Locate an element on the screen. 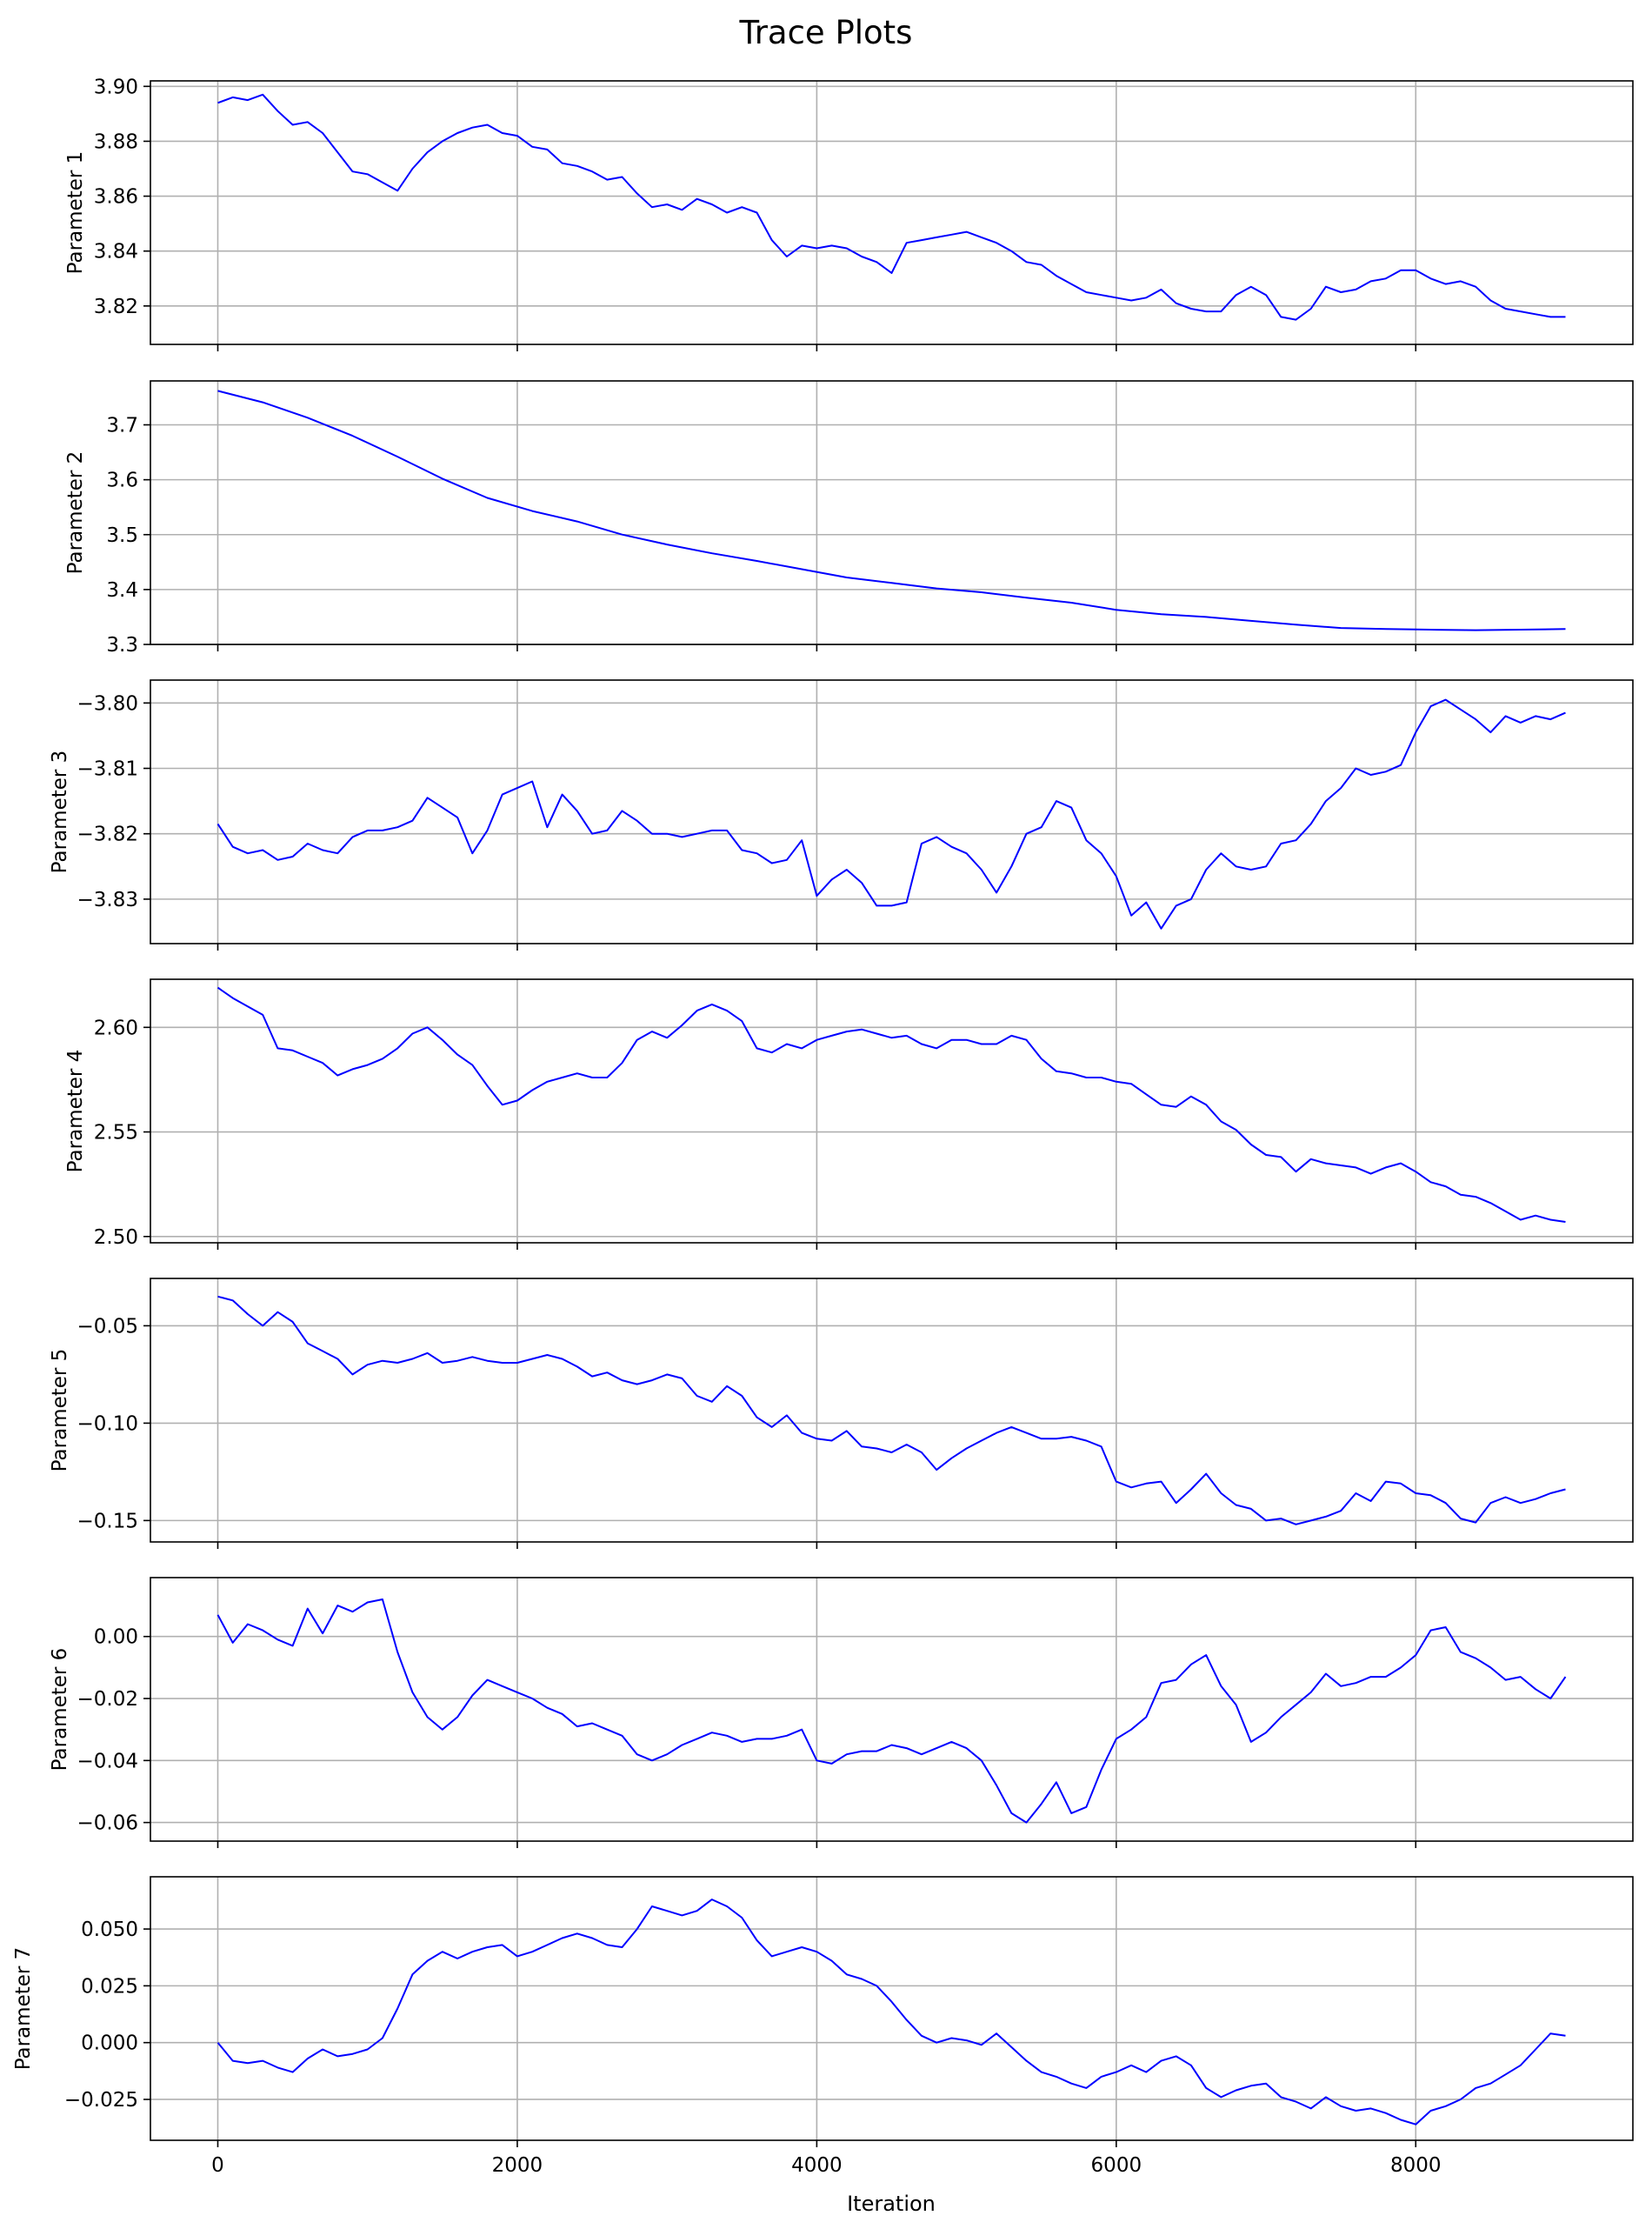  subplot-1: 3.82 3.84 3.86 3.88 3.90 Parameter 1 is located at coordinates (849, 213).